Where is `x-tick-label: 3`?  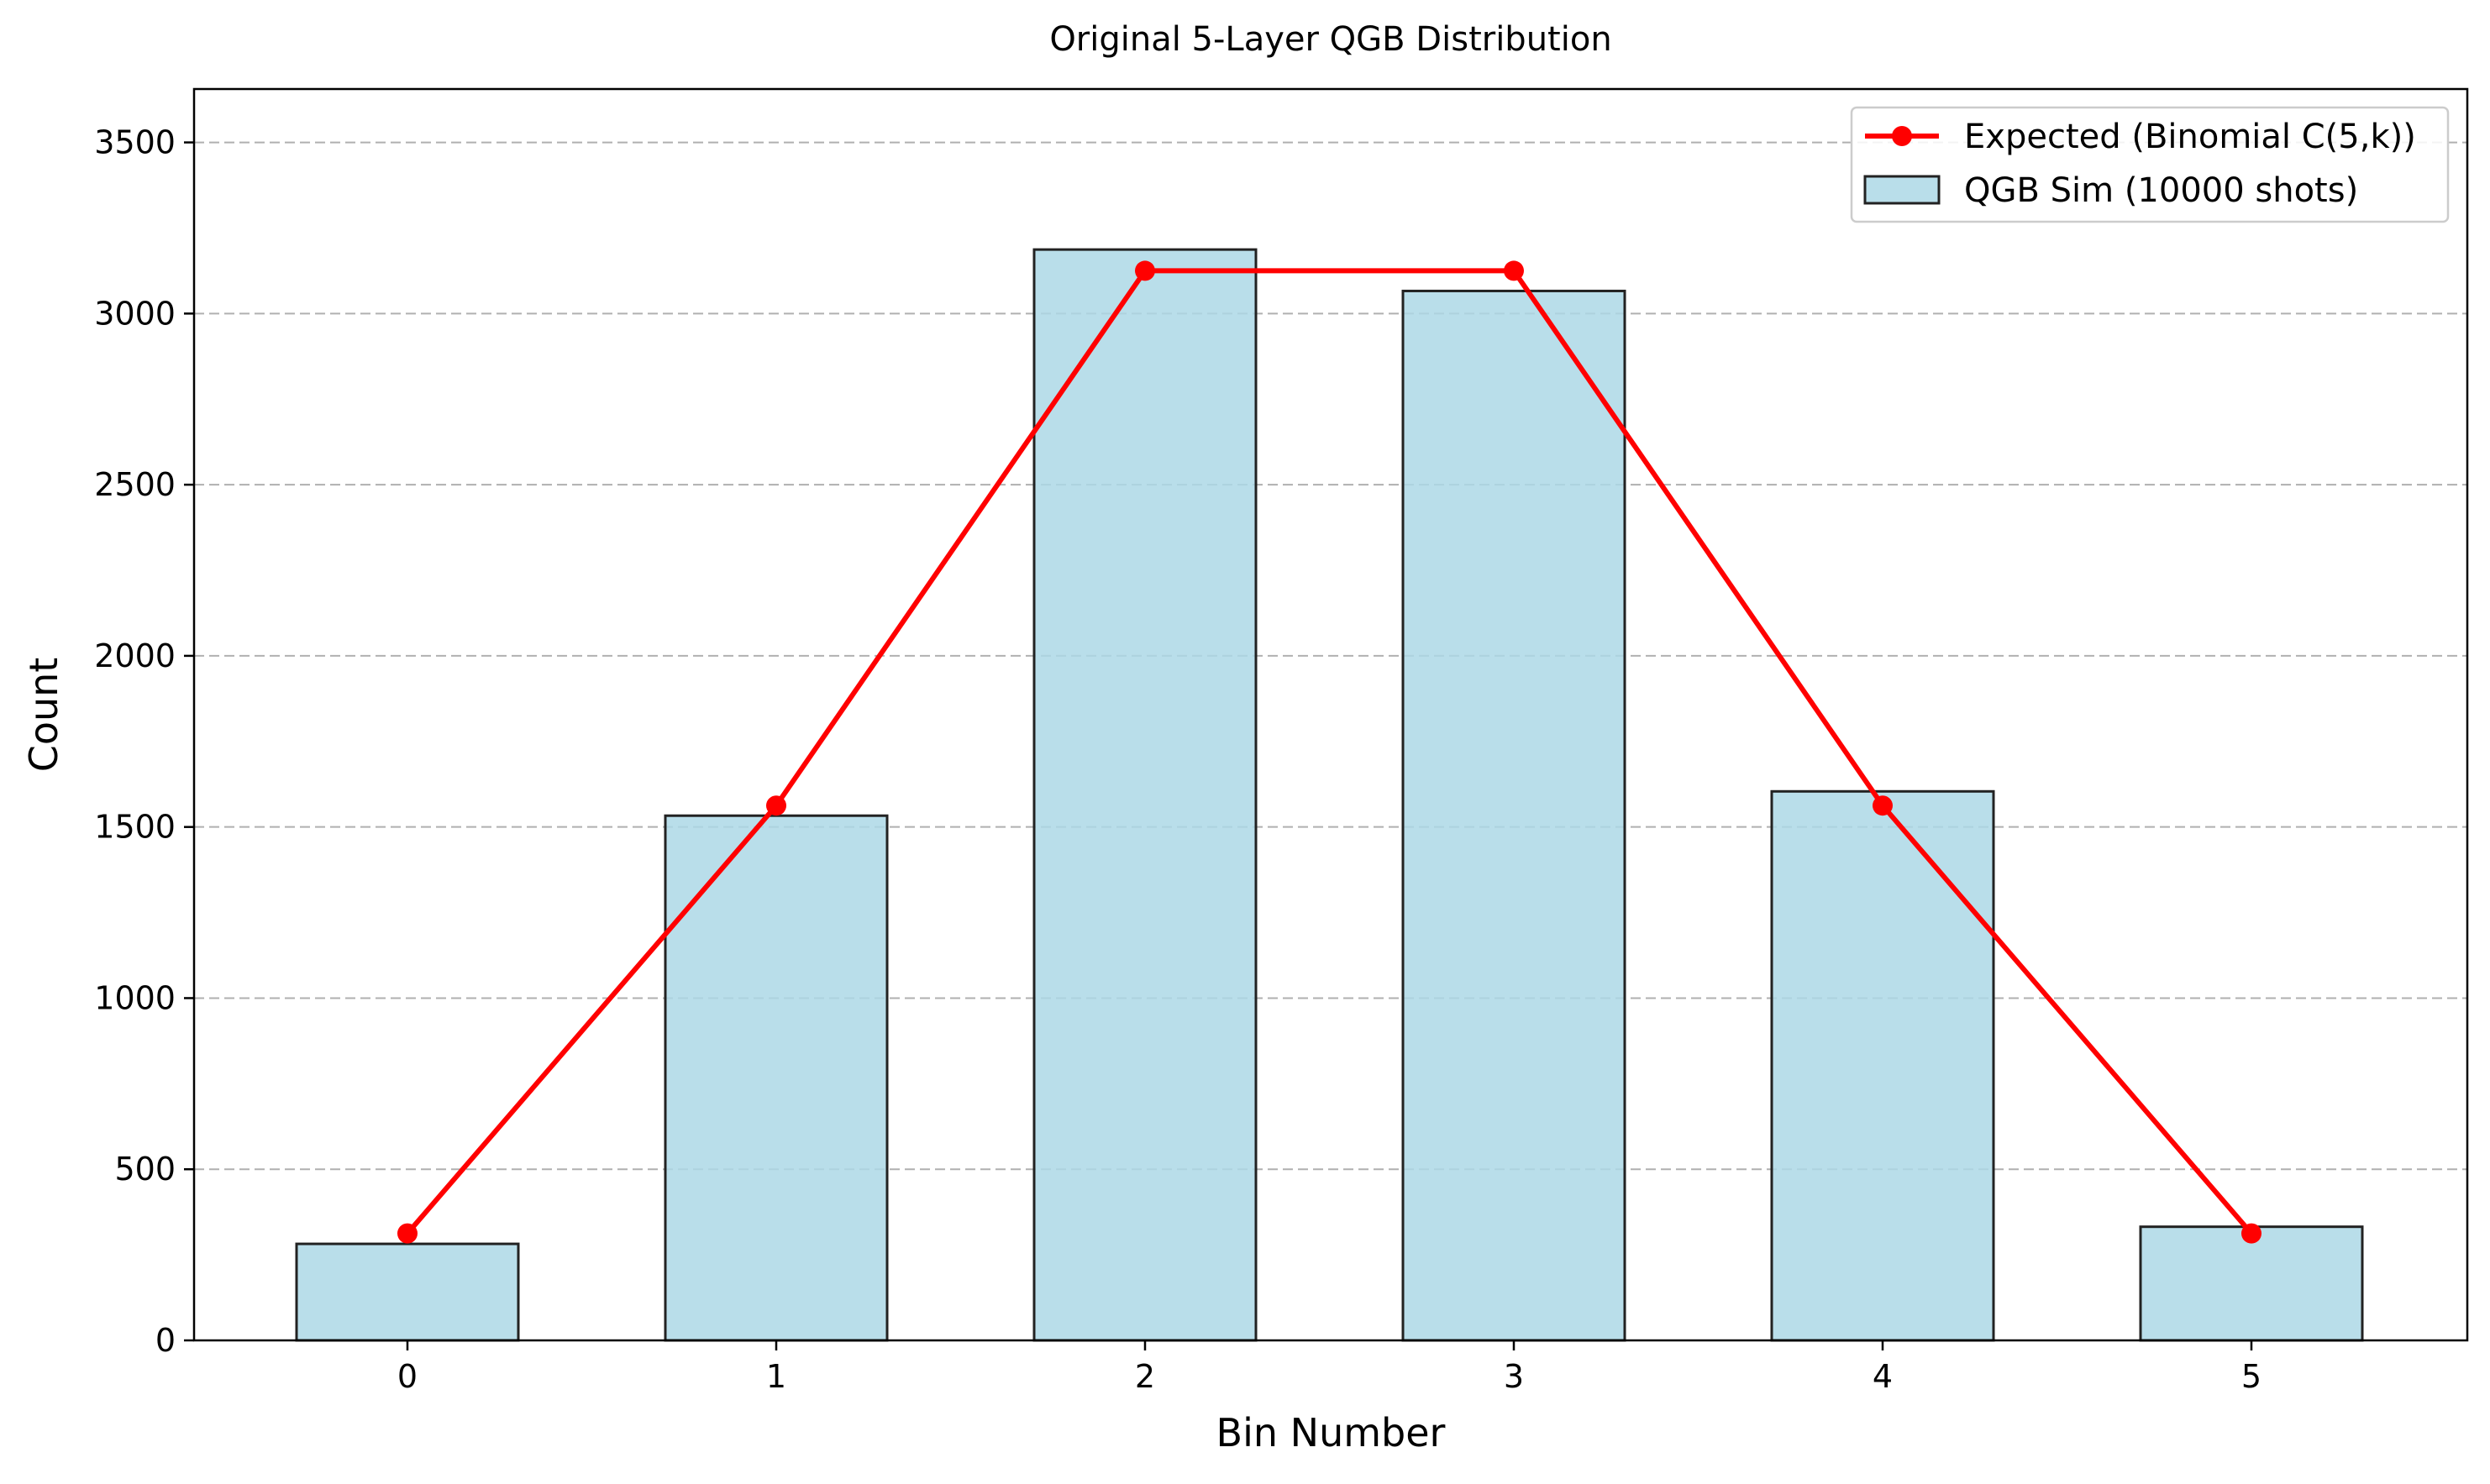
x-tick-label: 3 is located at coordinates (1514, 1377).